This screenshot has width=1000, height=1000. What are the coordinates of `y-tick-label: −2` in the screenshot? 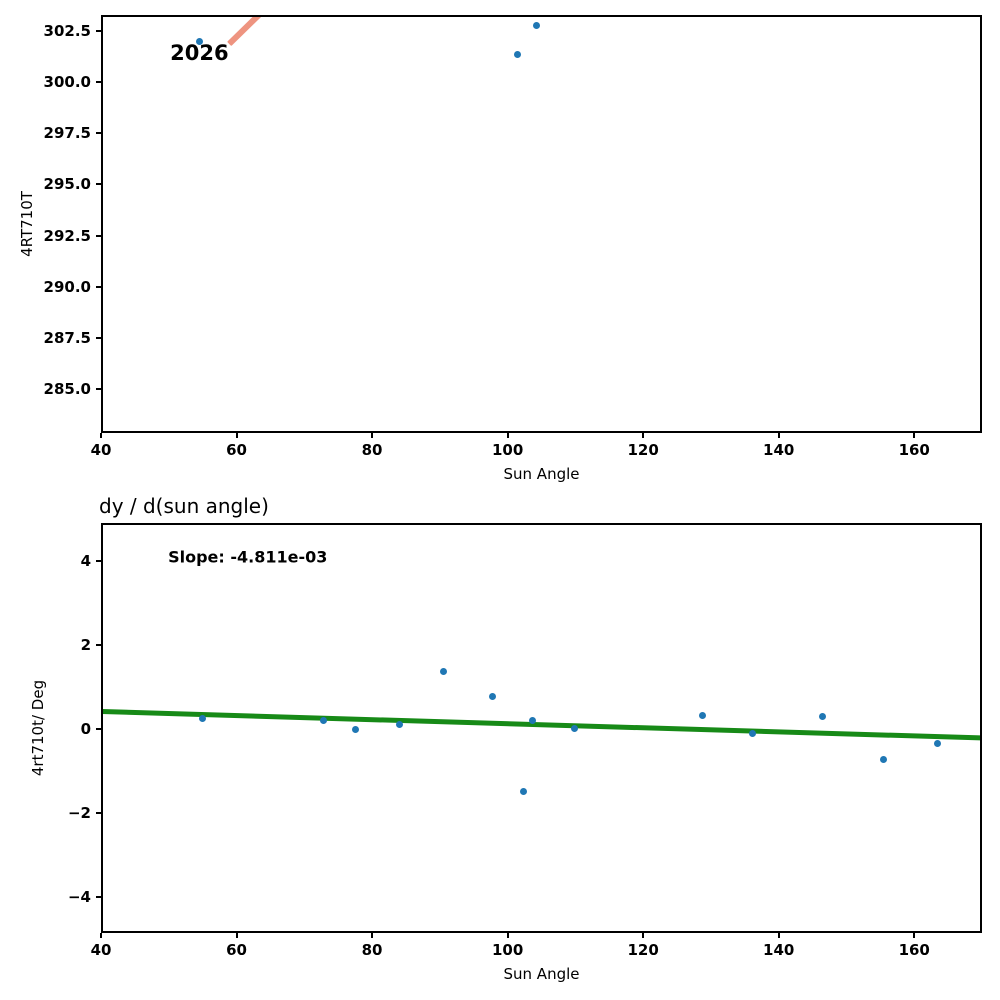 It's located at (79, 812).